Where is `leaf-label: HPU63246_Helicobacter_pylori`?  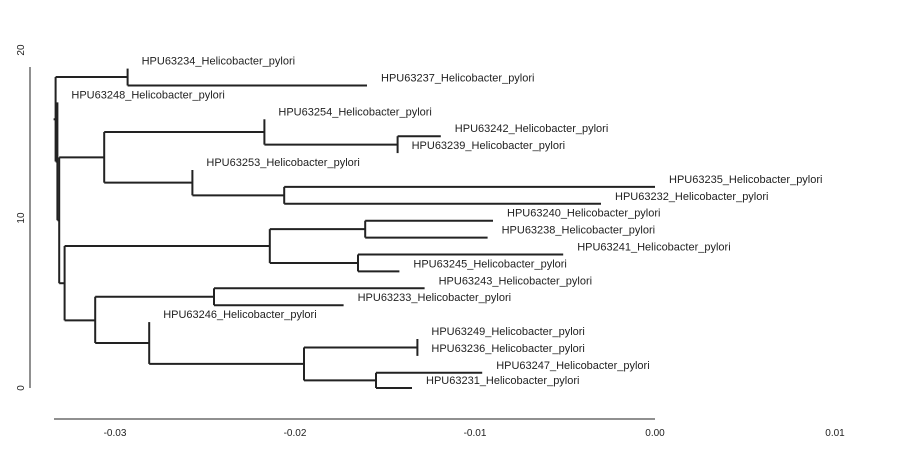
leaf-label: HPU63246_Helicobacter_pylori is located at coordinates (239, 315).